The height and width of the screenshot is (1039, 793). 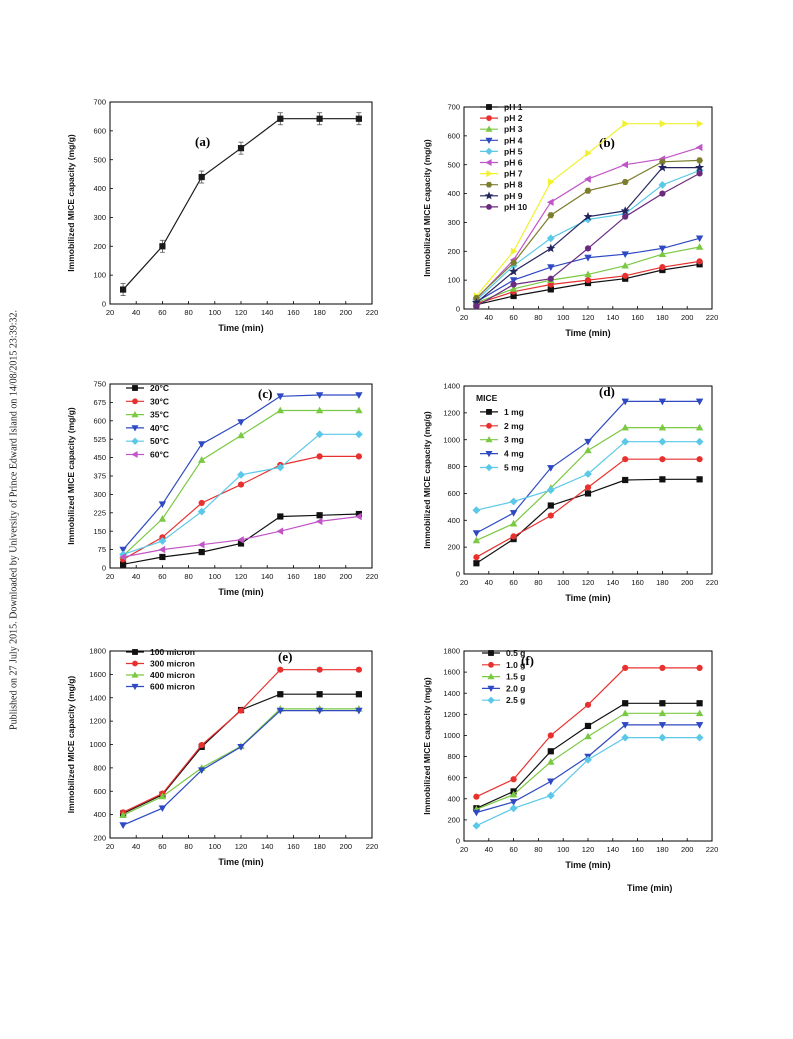 I want to click on legend-item: 2 mg, so click(x=502, y=426).